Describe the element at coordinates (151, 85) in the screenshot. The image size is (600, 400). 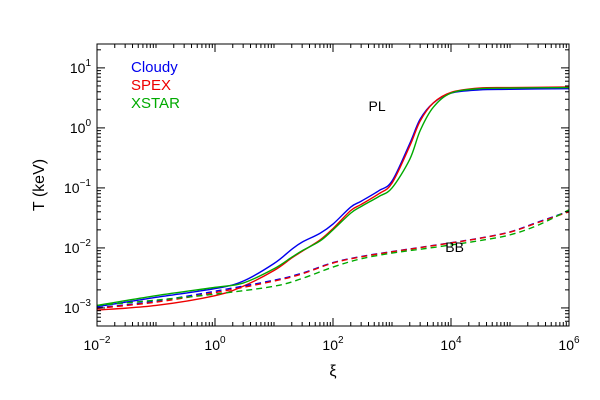
I see `legend-entry-spex: SPEX` at that location.